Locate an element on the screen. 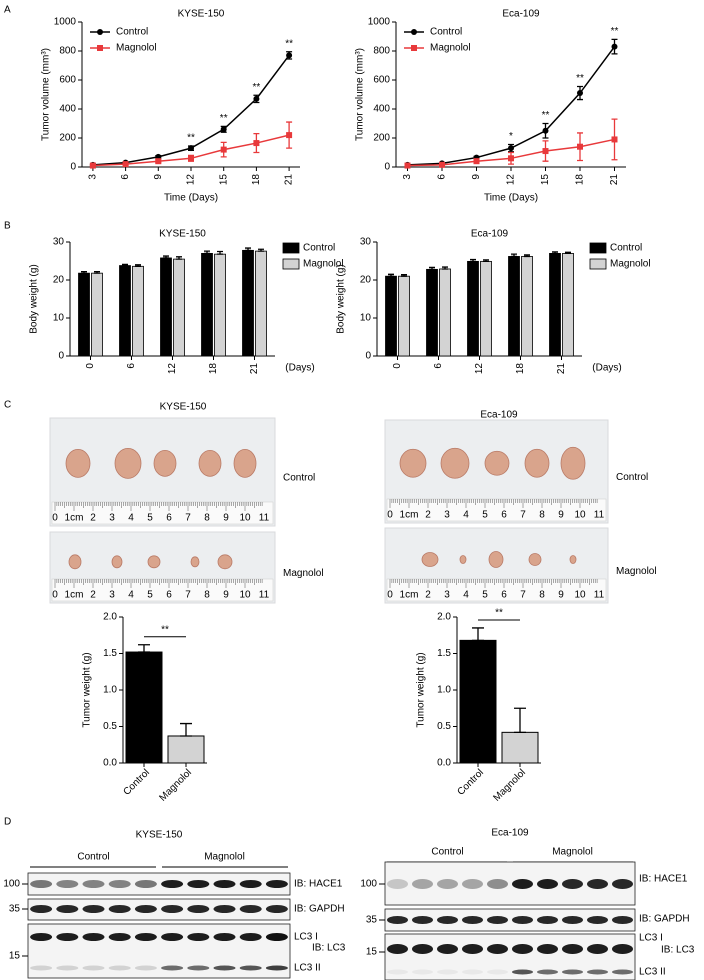  y-tick-label: 800 is located at coordinates (381, 51).